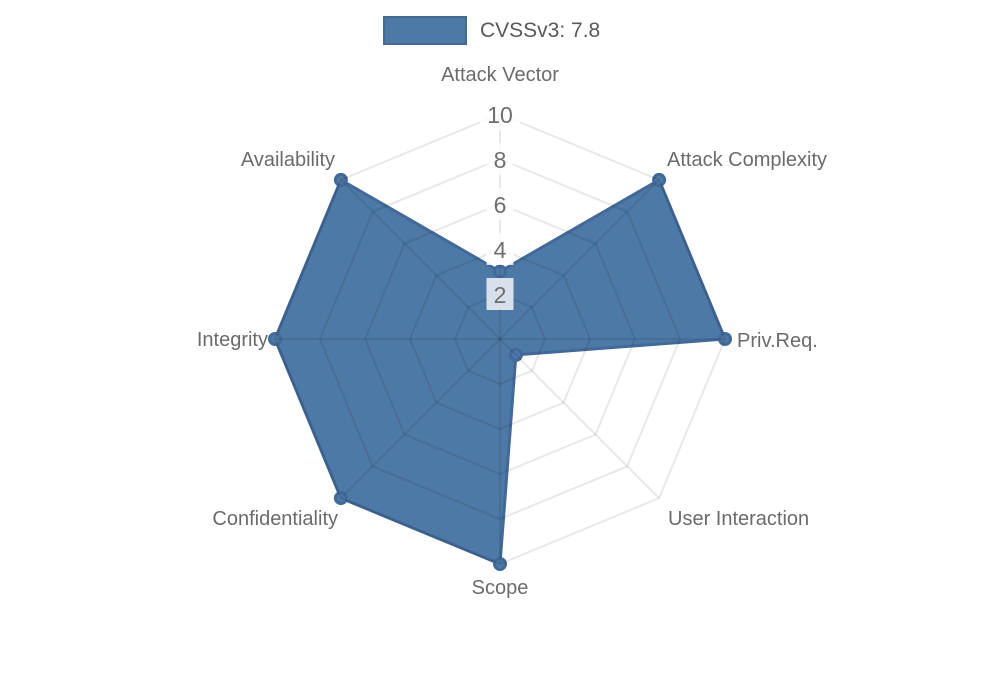 This screenshot has width=1000, height=700. I want to click on tick-label: 6, so click(500, 205).